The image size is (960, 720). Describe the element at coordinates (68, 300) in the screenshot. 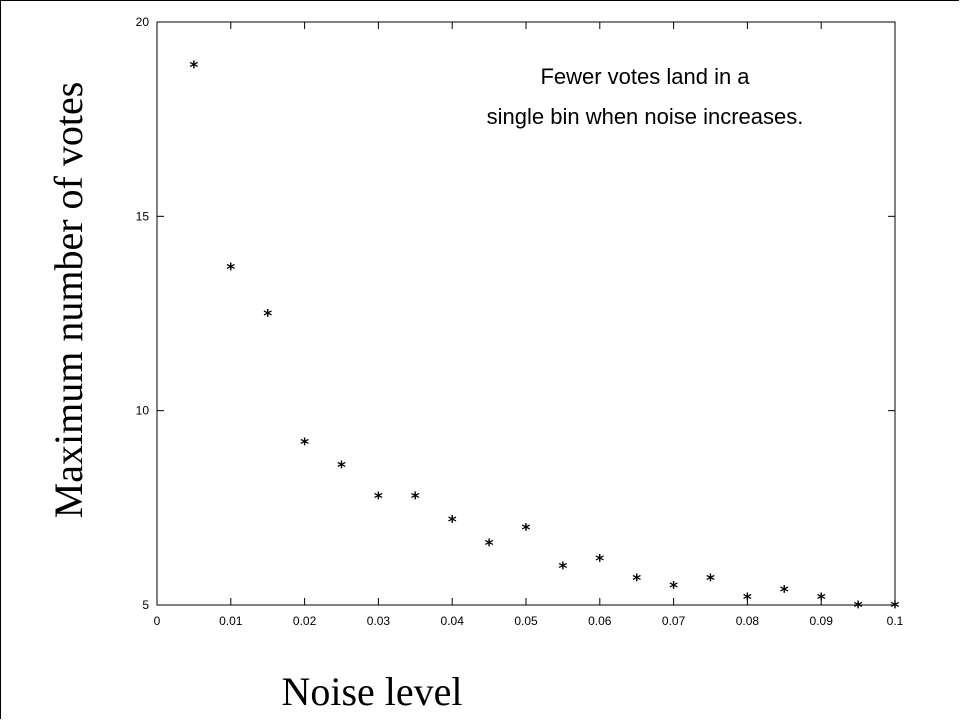

I see `y-axis-label: Maximum number of votes` at that location.